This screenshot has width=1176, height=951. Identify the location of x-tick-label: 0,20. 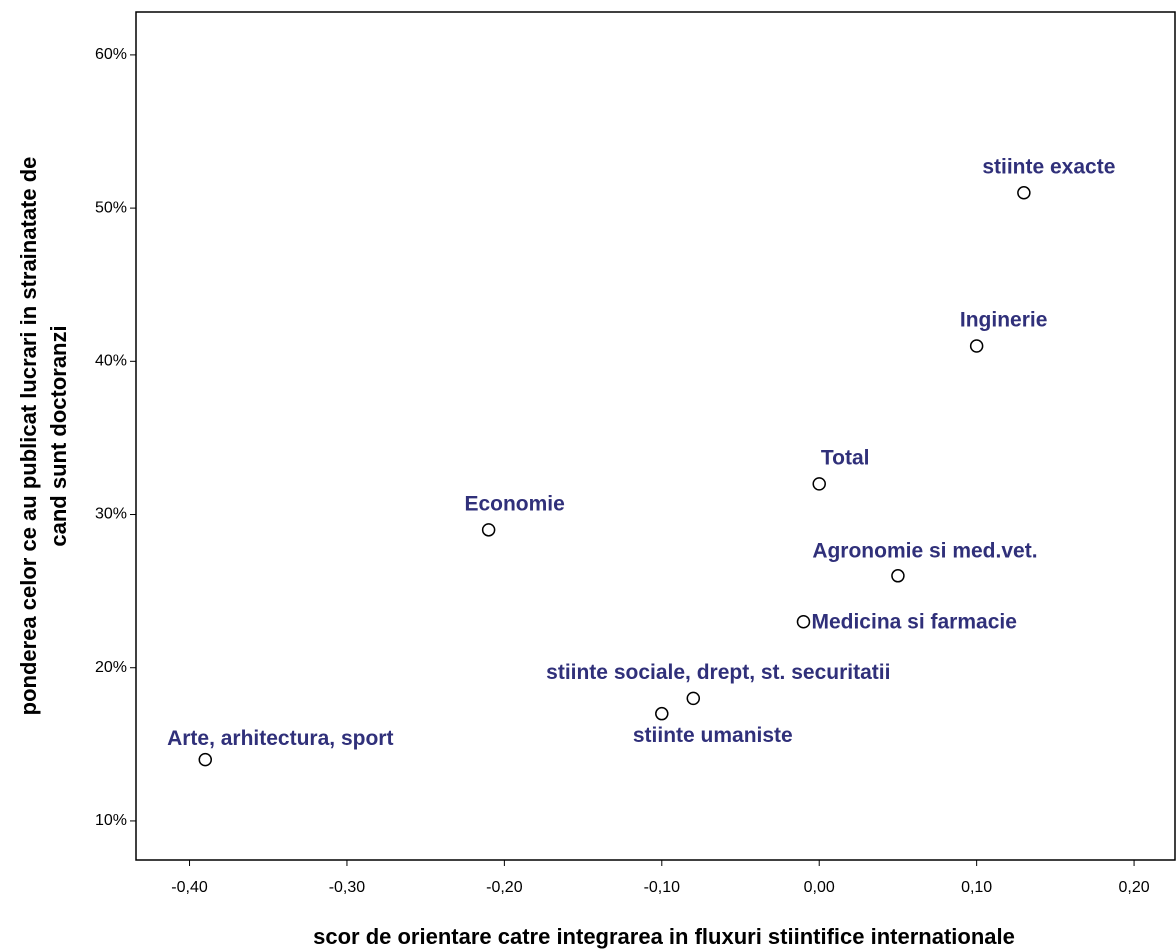
(1133, 887).